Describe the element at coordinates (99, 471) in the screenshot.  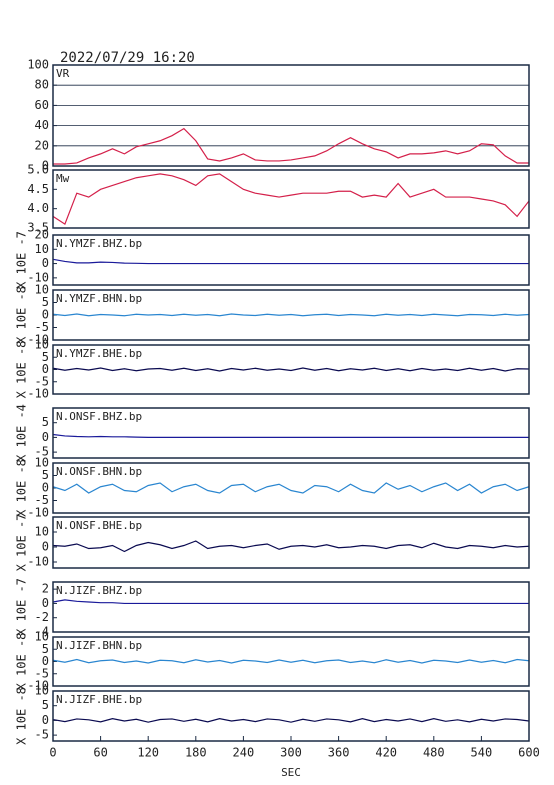
I see `panel-label: N.ONSF.BHN.bp` at that location.